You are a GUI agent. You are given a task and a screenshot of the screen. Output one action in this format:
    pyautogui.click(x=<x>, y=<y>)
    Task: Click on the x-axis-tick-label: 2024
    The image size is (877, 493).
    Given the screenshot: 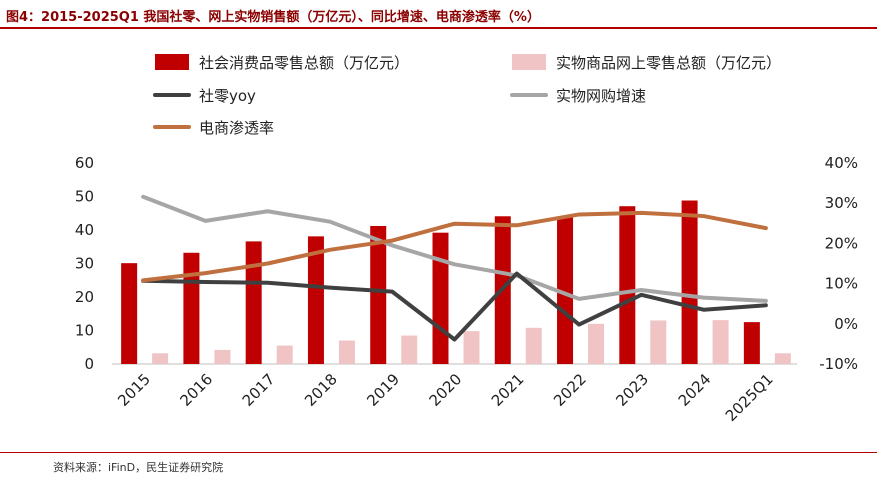 What is the action you would take?
    pyautogui.click(x=695, y=390)
    